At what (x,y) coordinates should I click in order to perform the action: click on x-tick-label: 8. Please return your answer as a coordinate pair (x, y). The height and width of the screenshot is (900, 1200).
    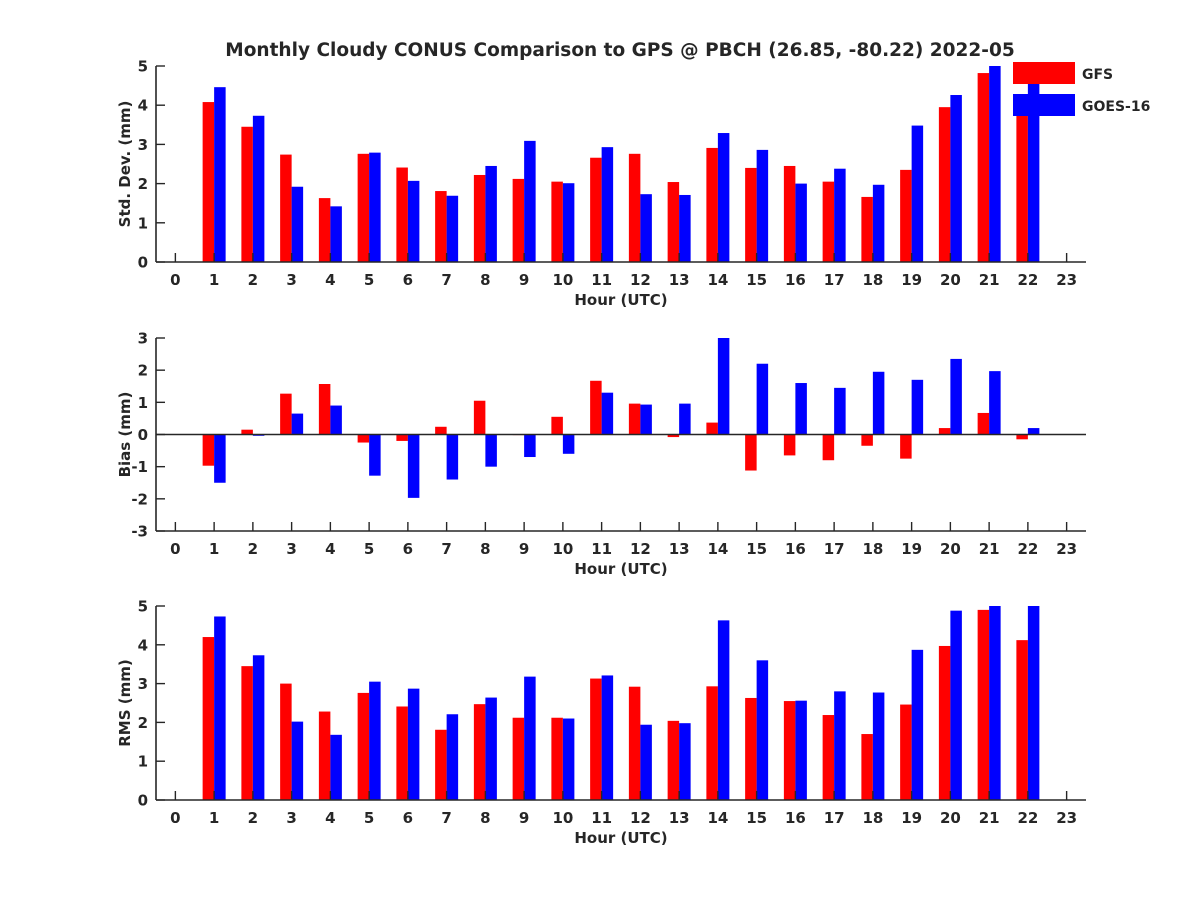
    Looking at the image, I should click on (485, 549).